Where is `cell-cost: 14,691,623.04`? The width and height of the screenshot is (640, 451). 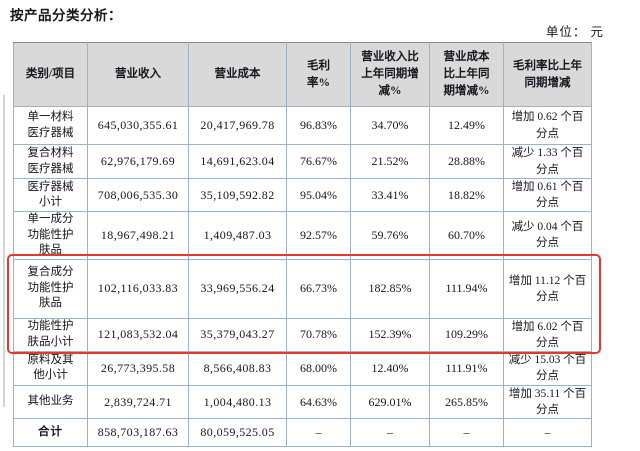 cell-cost: 14,691,623.04 is located at coordinates (237, 161).